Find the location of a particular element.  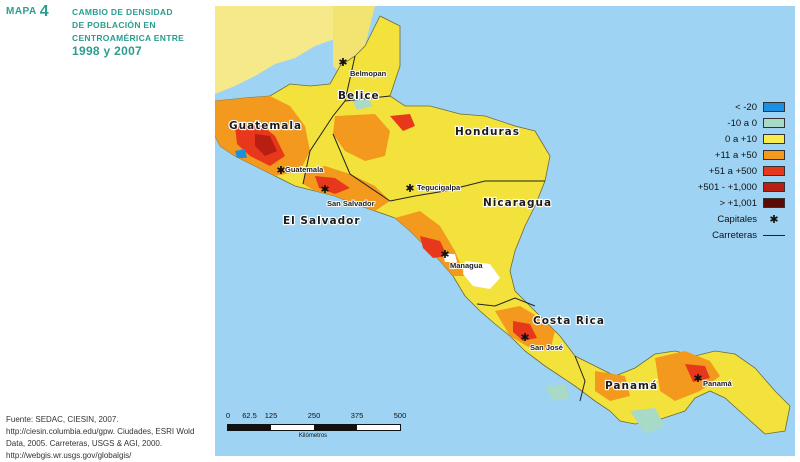

legend-item-label: -10 a 0 is located at coordinates (742, 123).